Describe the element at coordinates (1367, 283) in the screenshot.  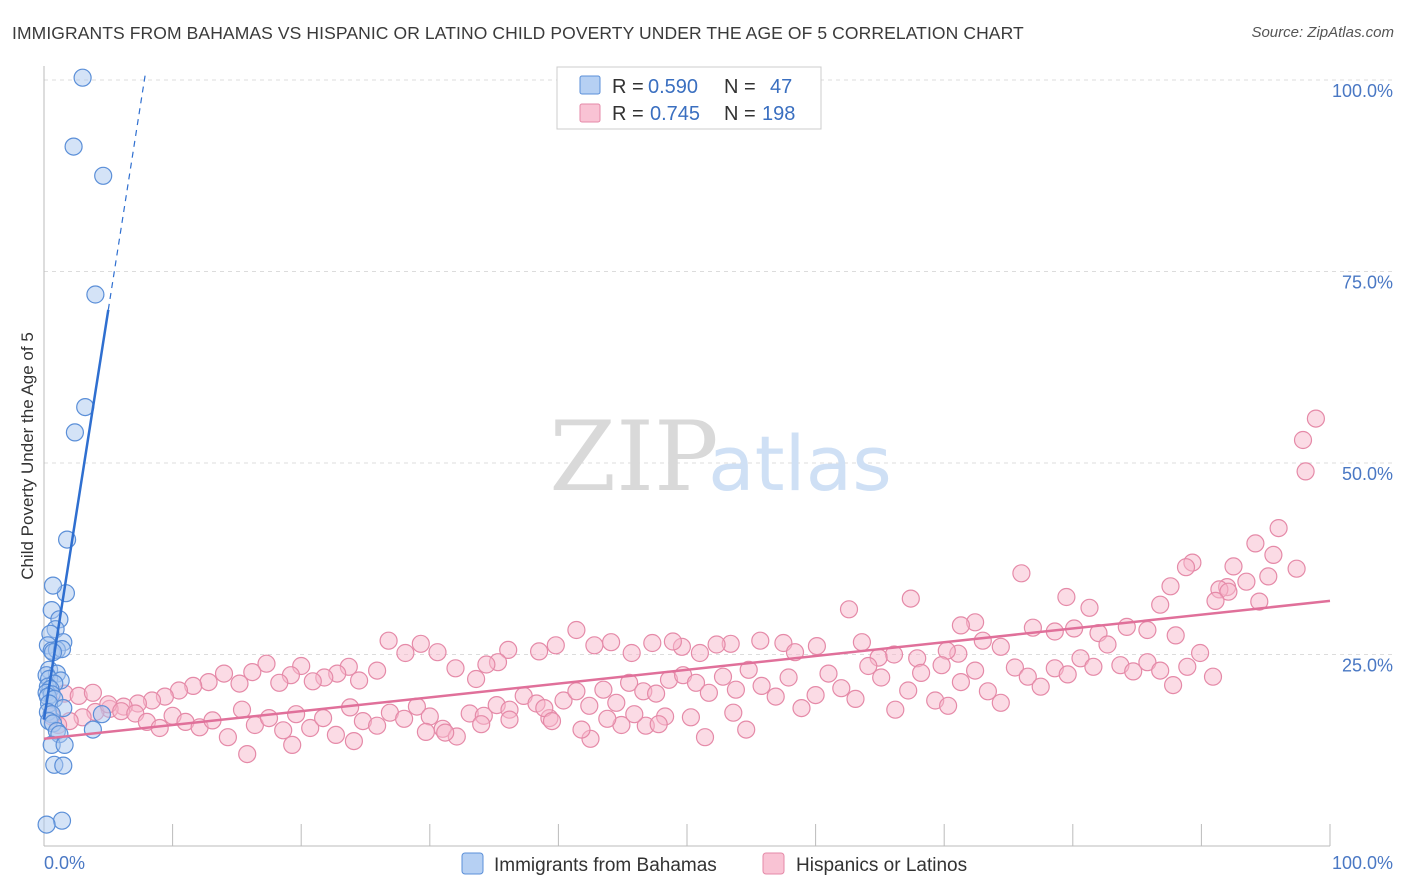
I see `y-tick-label-2: 75.0%` at that location.